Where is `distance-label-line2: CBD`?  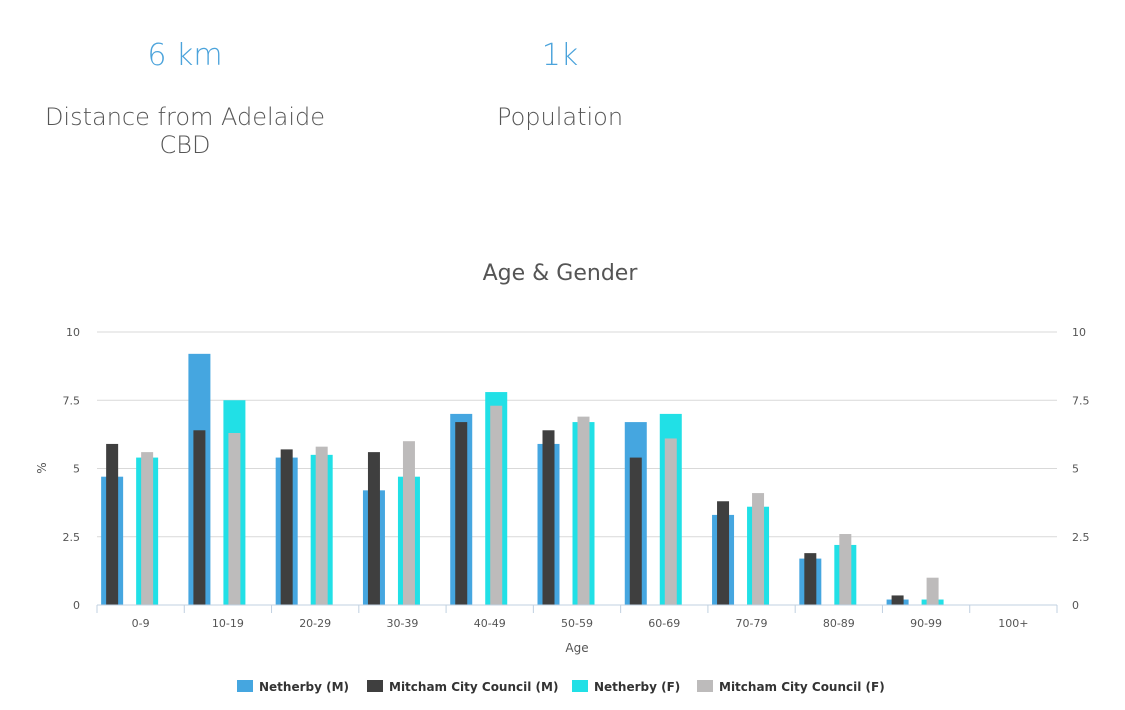 distance-label-line2: CBD is located at coordinates (185, 145).